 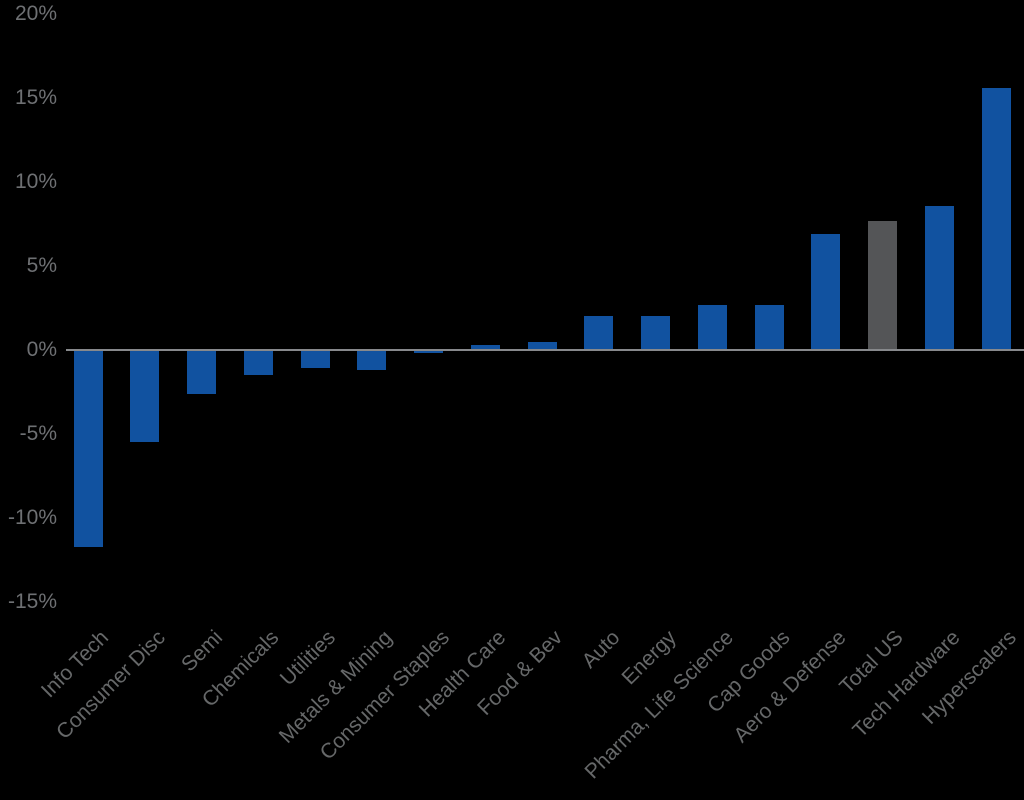 What do you see at coordinates (996, 218) in the screenshot?
I see `bar-hyperscalers` at bounding box center [996, 218].